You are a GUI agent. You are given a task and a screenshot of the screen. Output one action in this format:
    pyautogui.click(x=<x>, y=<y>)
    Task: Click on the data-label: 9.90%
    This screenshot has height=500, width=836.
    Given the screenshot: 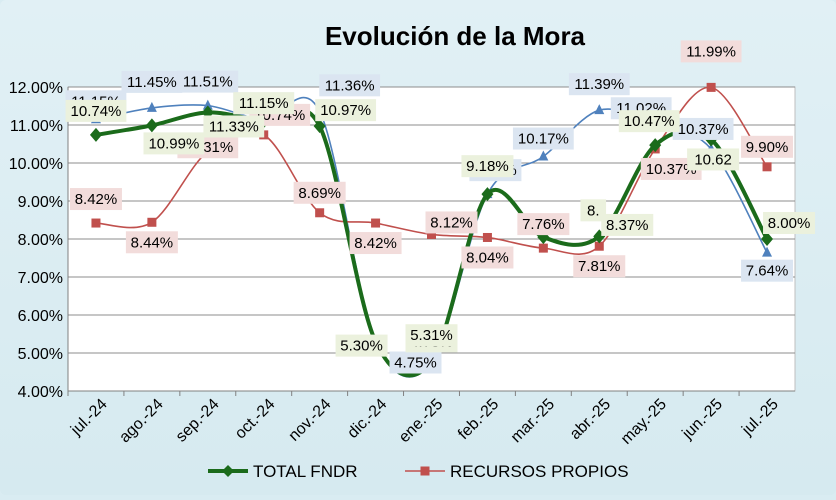 What is the action you would take?
    pyautogui.click(x=767, y=146)
    